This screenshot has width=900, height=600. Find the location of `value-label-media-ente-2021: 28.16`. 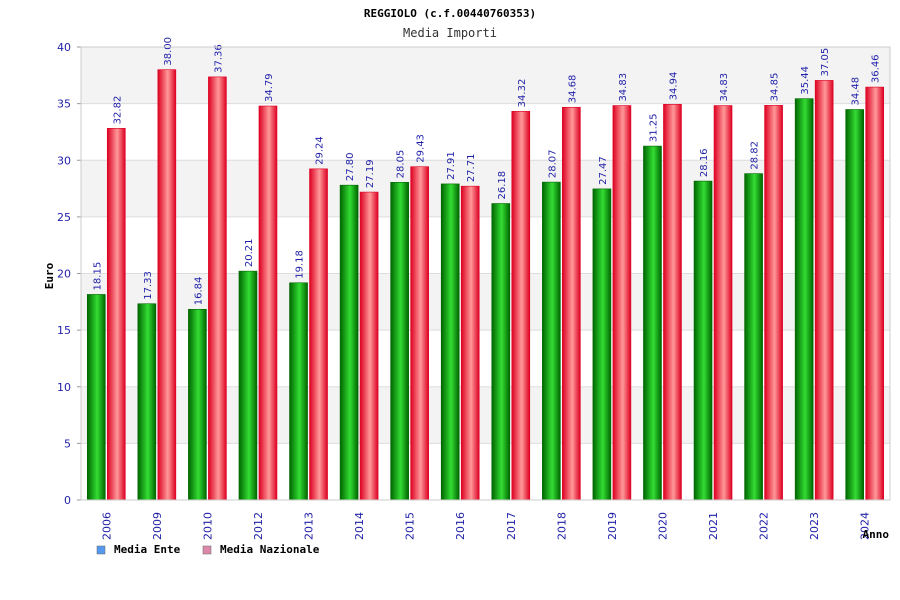

value-label-media-ente-2021: 28.16 is located at coordinates (704, 162).